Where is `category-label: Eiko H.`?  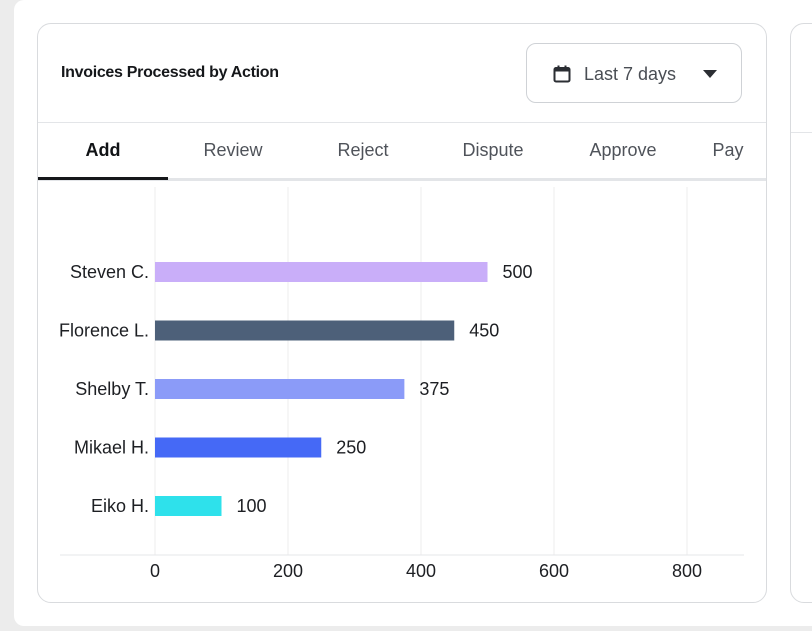
category-label: Eiko H. is located at coordinates (120, 506).